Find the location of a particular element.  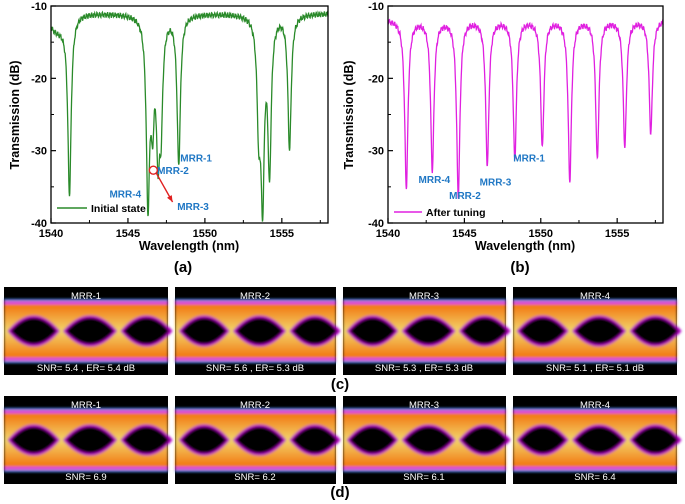

plot-a-arrow-head is located at coordinates (170, 199).